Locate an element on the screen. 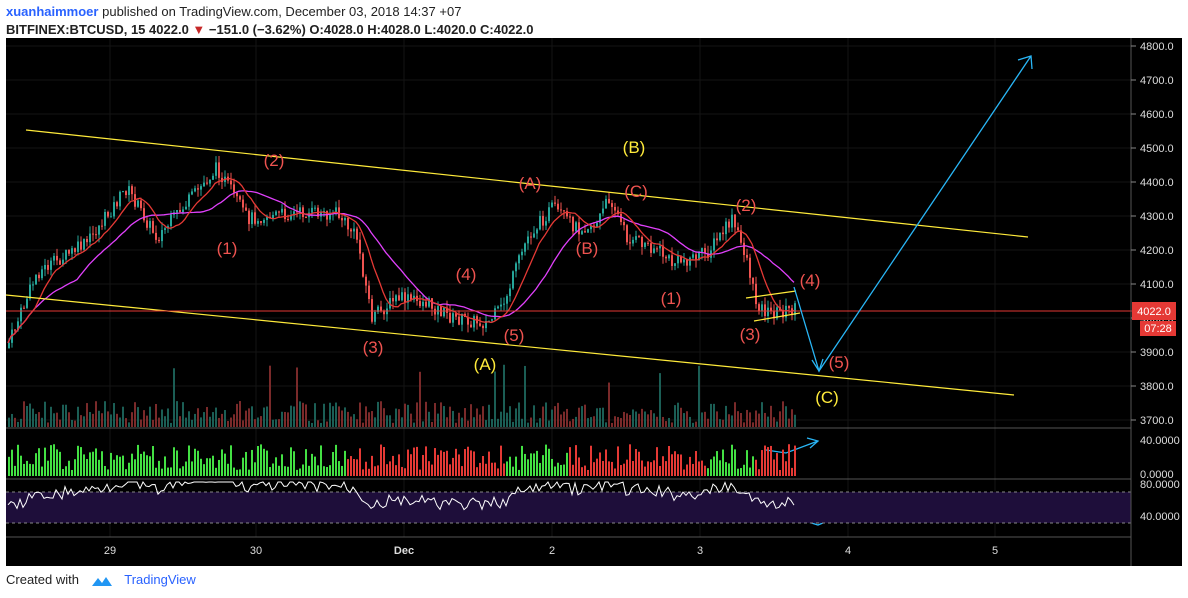 Image resolution: width=1188 pixels, height=598 pixels. rsi-line is located at coordinates (401, 495).